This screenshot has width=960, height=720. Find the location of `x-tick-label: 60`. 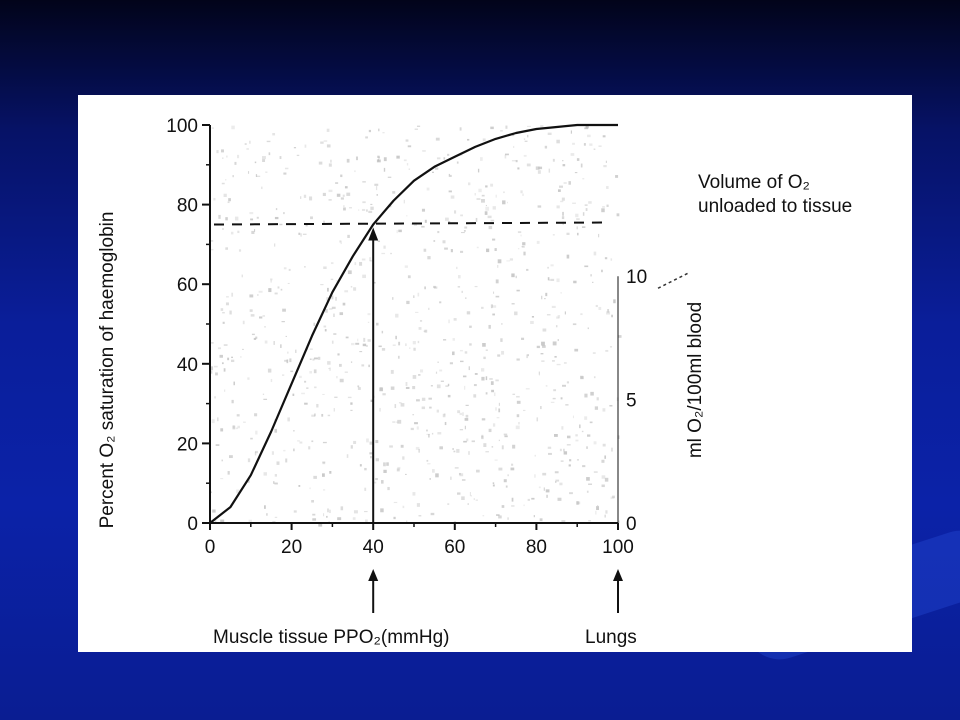

x-tick-label: 60 is located at coordinates (454, 547).